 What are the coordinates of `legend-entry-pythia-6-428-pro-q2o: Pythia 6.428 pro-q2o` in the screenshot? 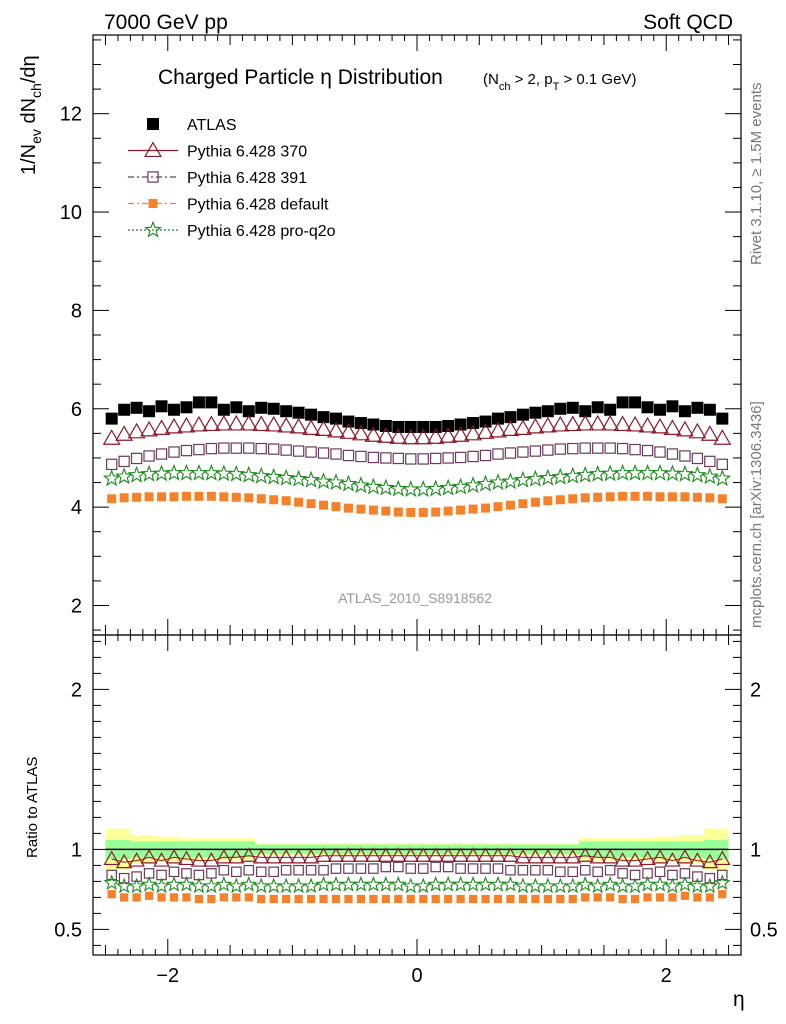 It's located at (232, 230).